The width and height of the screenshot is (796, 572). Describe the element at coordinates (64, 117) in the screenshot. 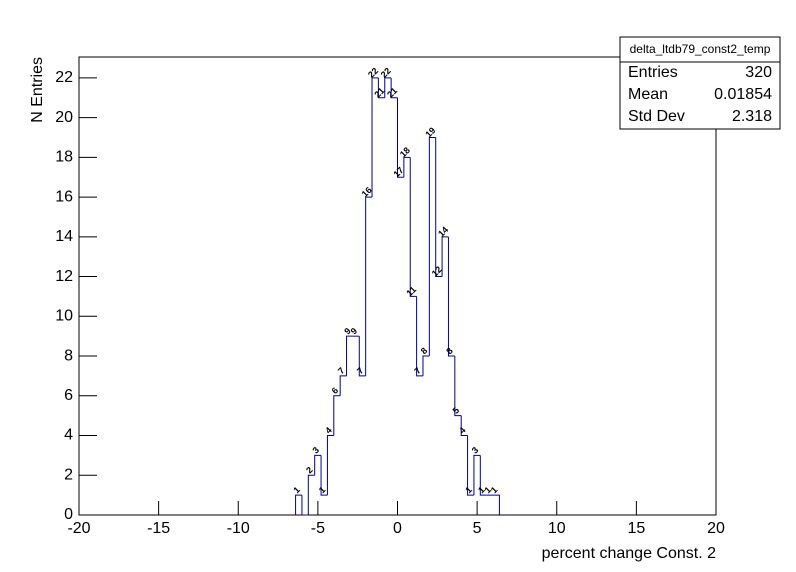

I see `y-tick-label: 20` at that location.